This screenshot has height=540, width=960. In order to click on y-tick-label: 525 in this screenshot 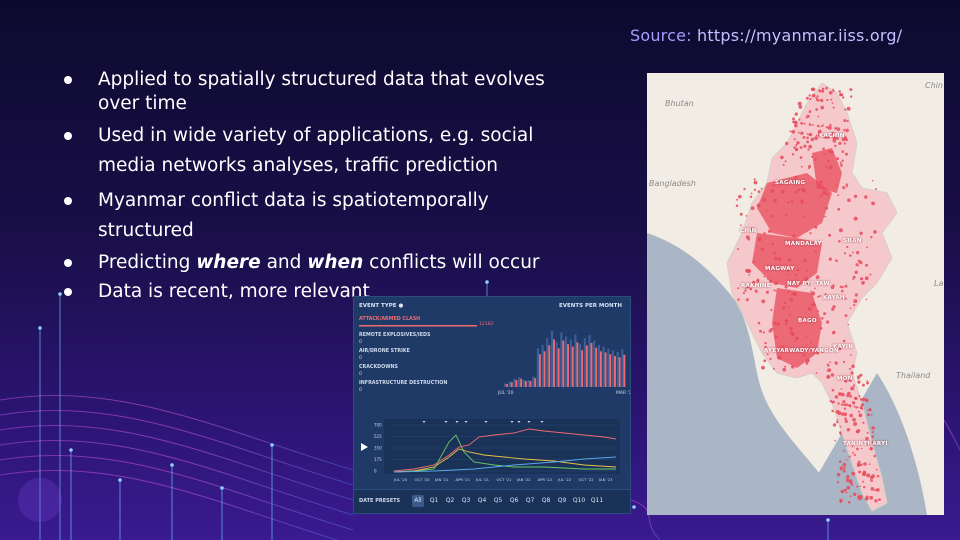, I will do `click(378, 436)`.